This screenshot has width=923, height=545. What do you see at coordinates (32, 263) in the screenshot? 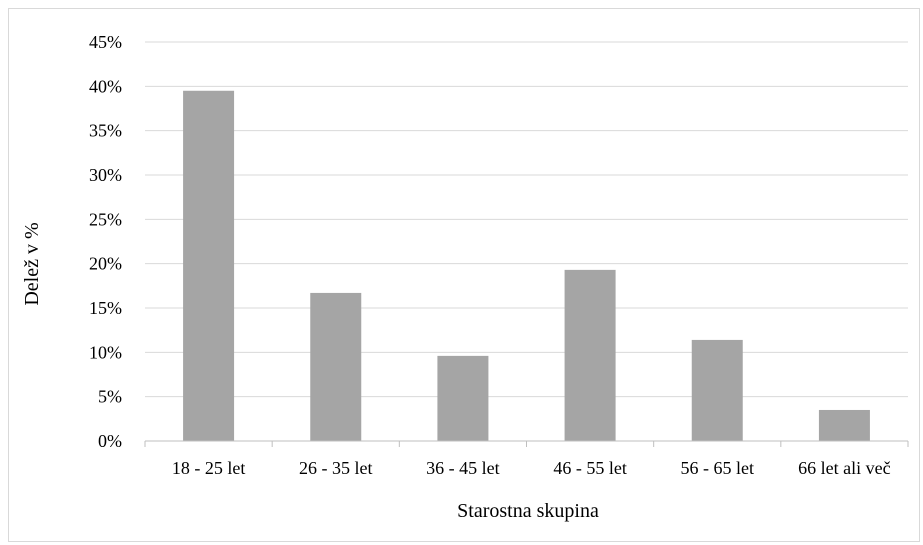
I see `y-axis-title: Delež v %` at bounding box center [32, 263].